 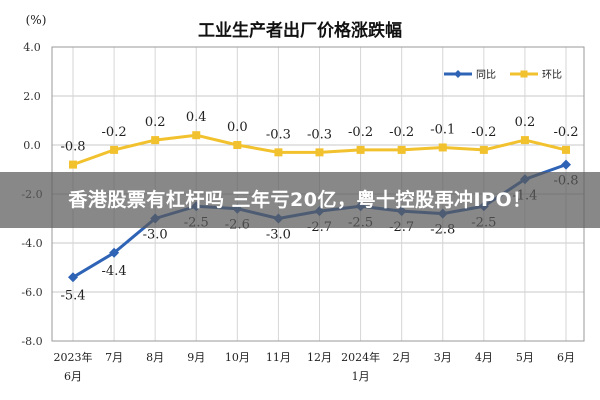 I want to click on y-tick-label: -8.0, so click(x=31, y=341).